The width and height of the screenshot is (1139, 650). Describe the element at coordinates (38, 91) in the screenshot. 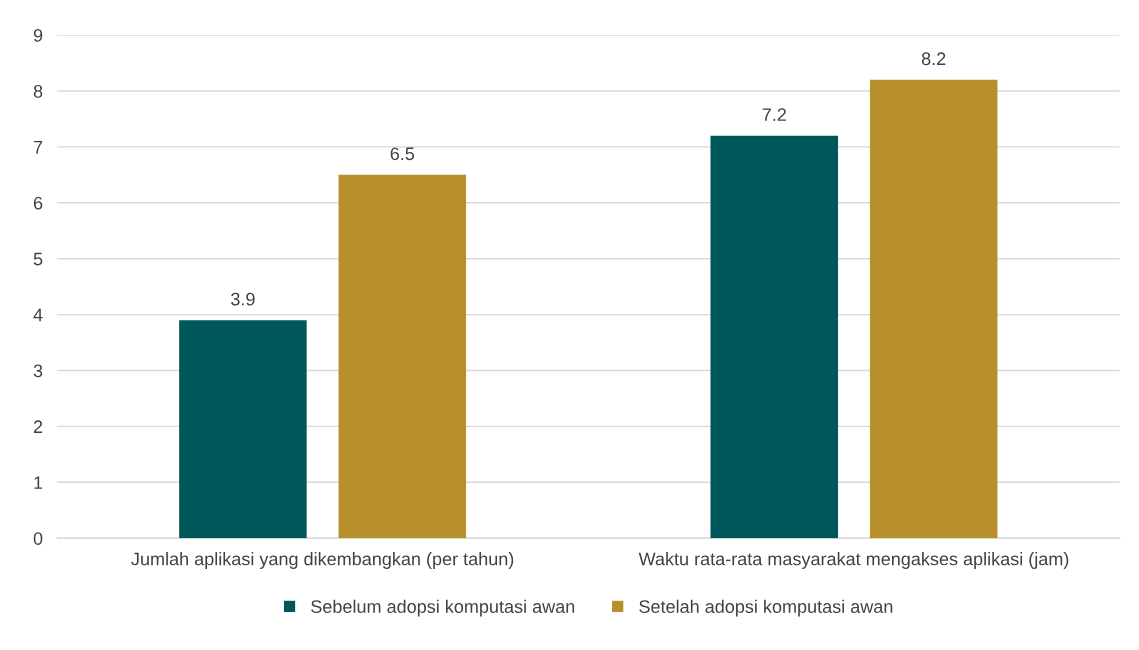

I see `y-tick-label: 8` at that location.